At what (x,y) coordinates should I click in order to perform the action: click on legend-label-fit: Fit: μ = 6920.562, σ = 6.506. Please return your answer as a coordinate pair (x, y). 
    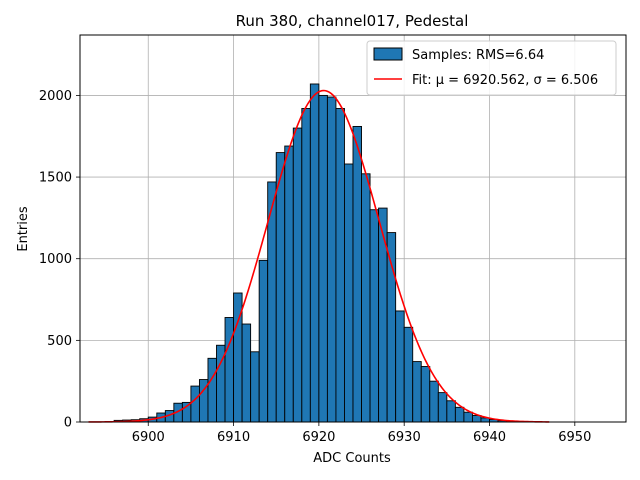
    Looking at the image, I should click on (505, 80).